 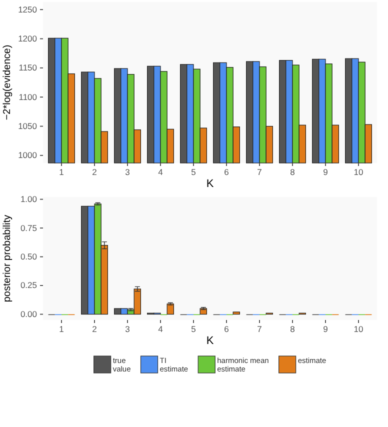 What do you see at coordinates (28, 38) in the screenshot?
I see `y-tick-label: 1200` at bounding box center [28, 38].